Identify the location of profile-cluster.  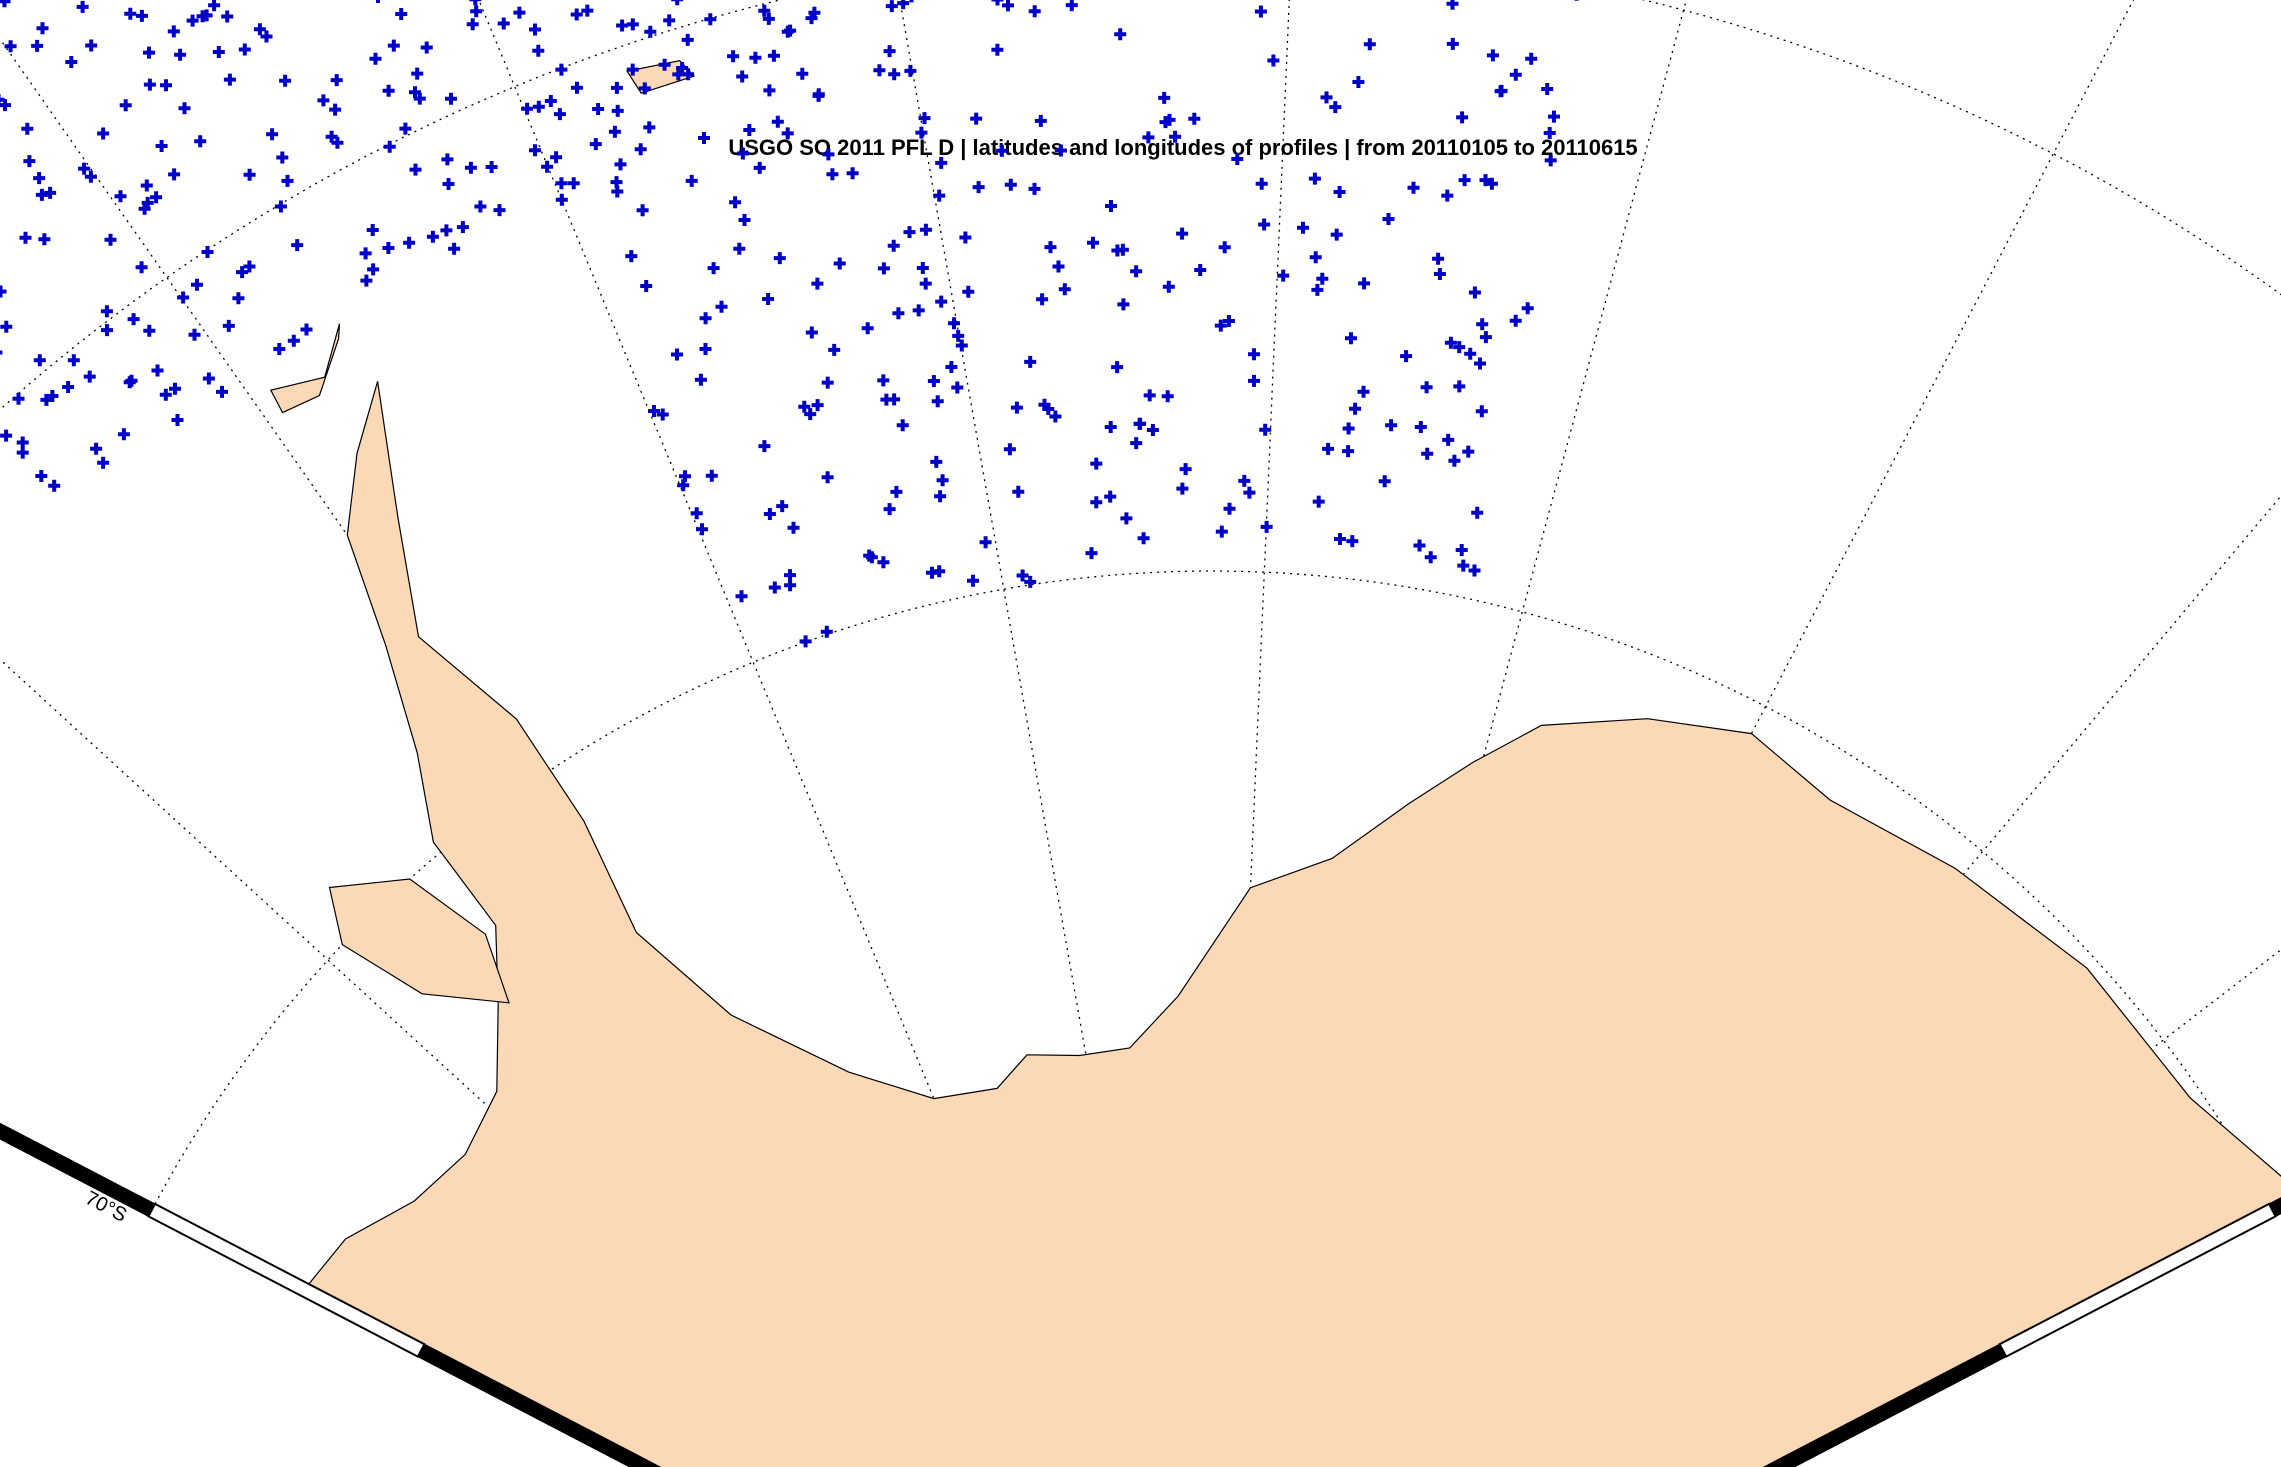
(412, 246).